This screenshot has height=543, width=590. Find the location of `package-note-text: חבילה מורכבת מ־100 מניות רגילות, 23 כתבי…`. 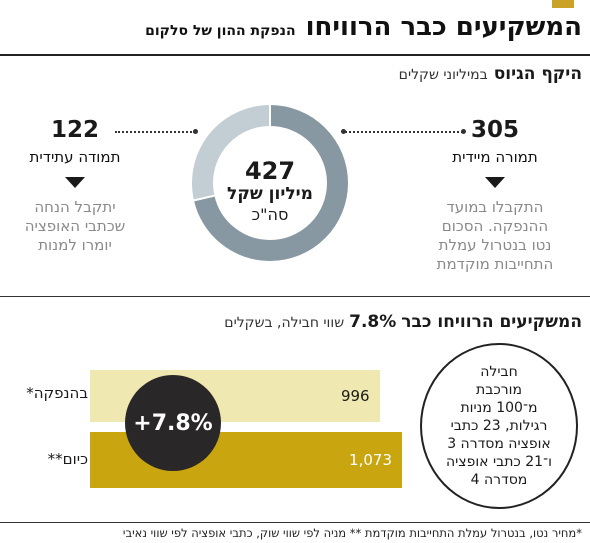

package-note-text: חבילה מורכבת מ־100 מניות רגילות, 23 כתבי… is located at coordinates (499, 426).